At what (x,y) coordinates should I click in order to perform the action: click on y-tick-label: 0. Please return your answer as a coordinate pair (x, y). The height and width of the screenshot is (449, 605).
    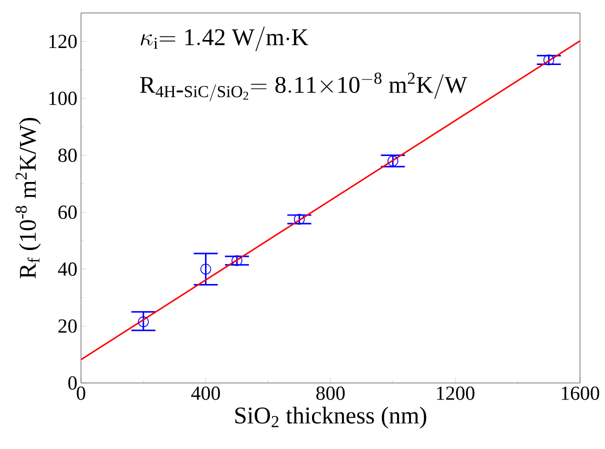
    Looking at the image, I should click on (72, 383).